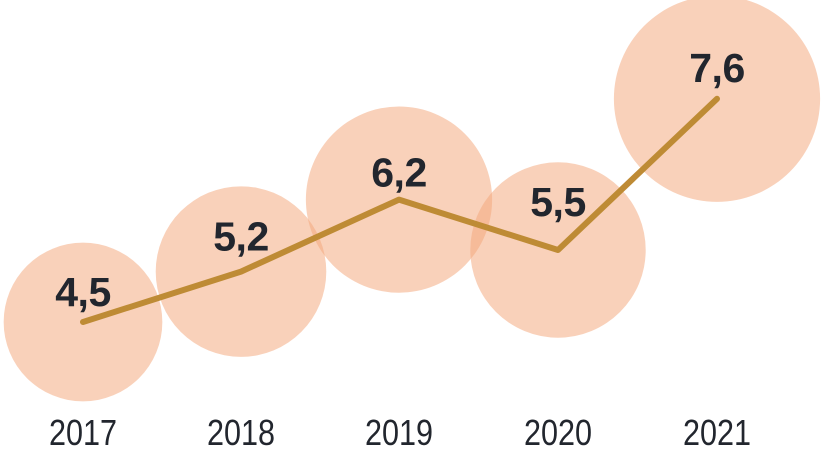 This screenshot has width=822, height=451. I want to click on value-label-2017: 4,5, so click(83, 292).